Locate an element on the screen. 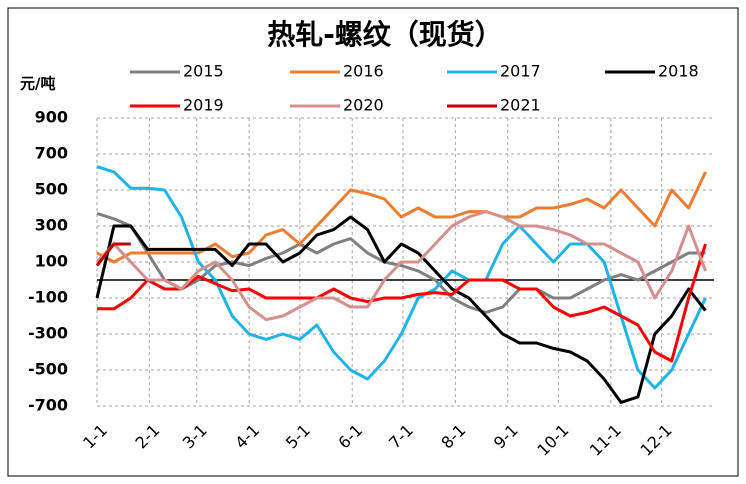  legend-label: 2017 is located at coordinates (520, 71).